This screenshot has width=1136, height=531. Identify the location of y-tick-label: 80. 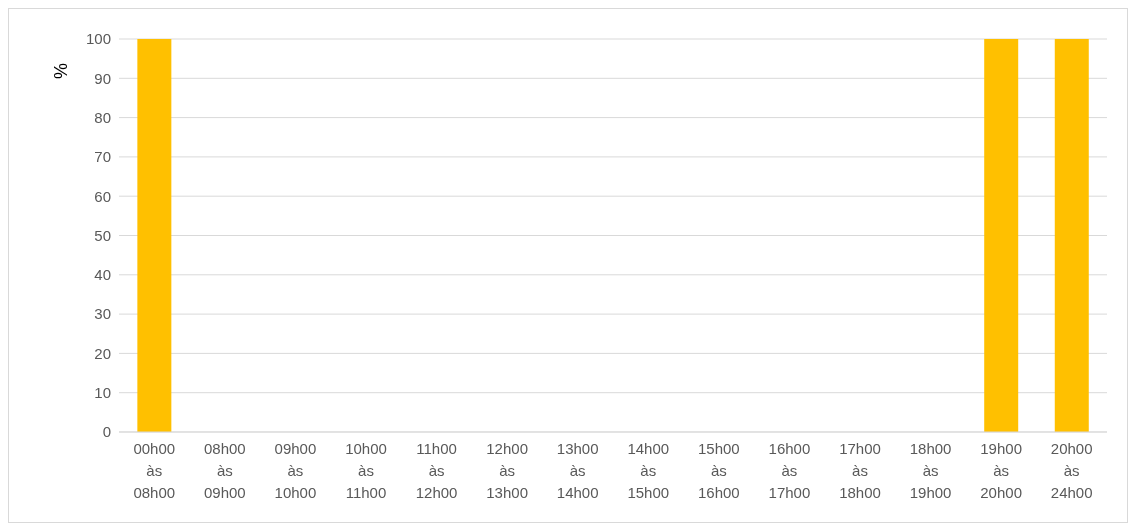
(102, 117).